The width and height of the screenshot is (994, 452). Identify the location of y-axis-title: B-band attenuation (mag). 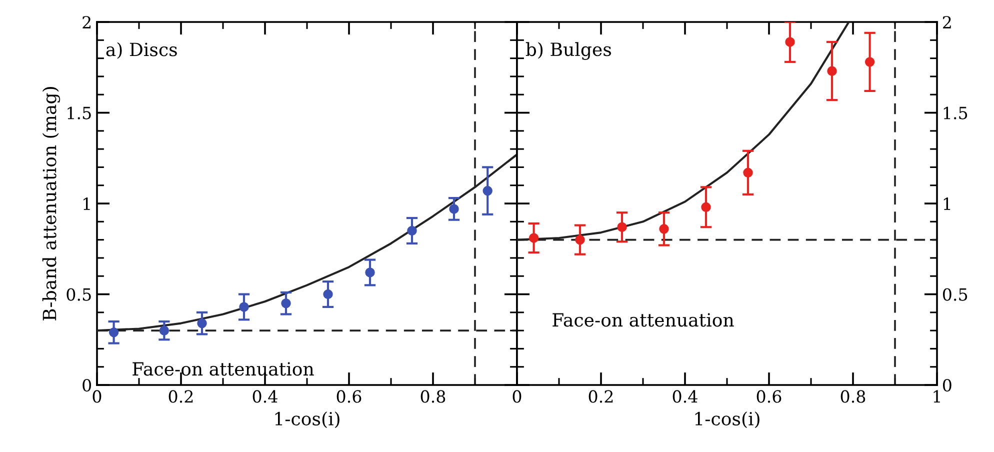
(51, 203).